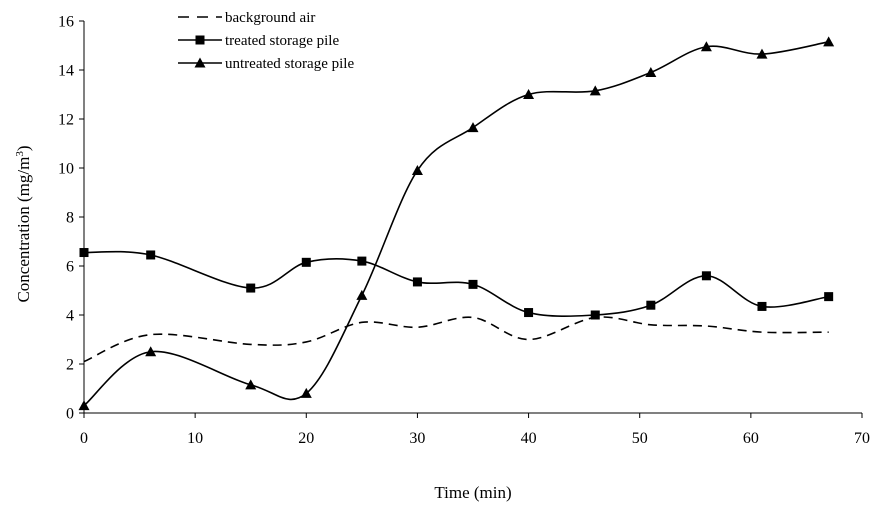 The image size is (878, 506). I want to click on y-tick-label: 14, so click(66, 71).